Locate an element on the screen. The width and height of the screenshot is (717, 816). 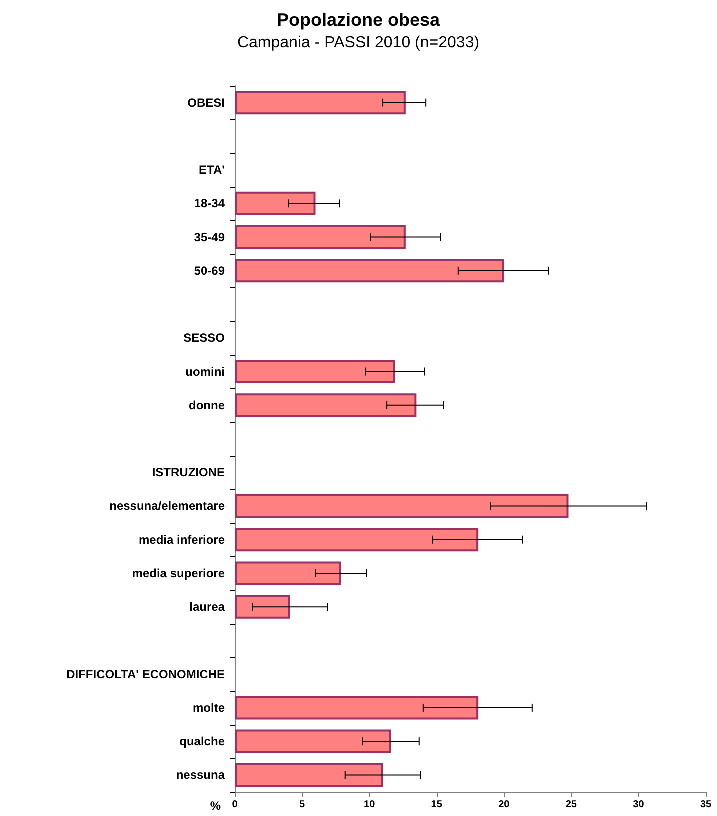
x-tick-label: 20 is located at coordinates (504, 805).